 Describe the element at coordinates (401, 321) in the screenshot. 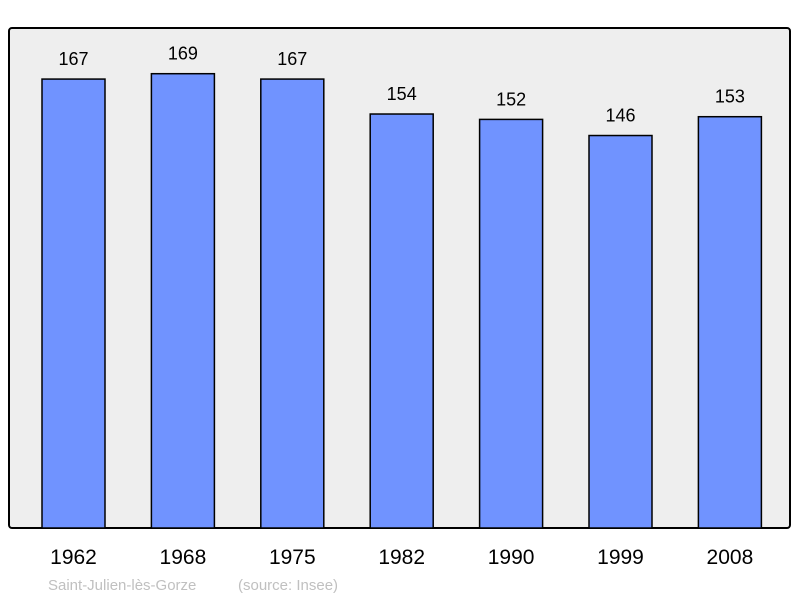

I see `bar-1982` at that location.